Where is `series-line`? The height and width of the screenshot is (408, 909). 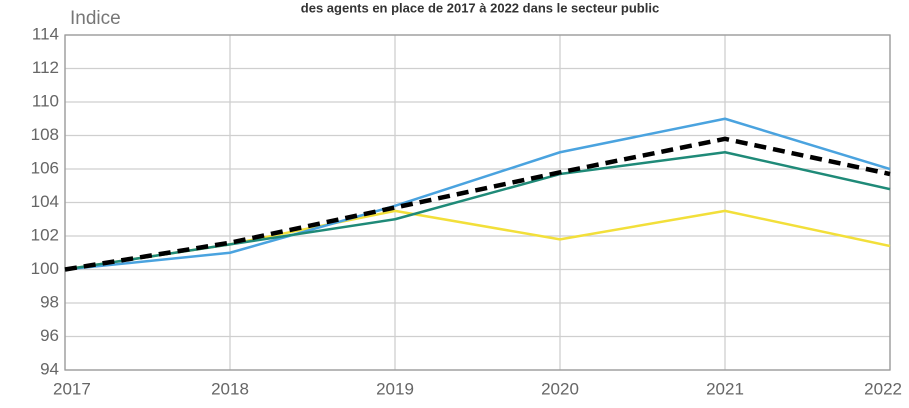 series-line is located at coordinates (477, 240).